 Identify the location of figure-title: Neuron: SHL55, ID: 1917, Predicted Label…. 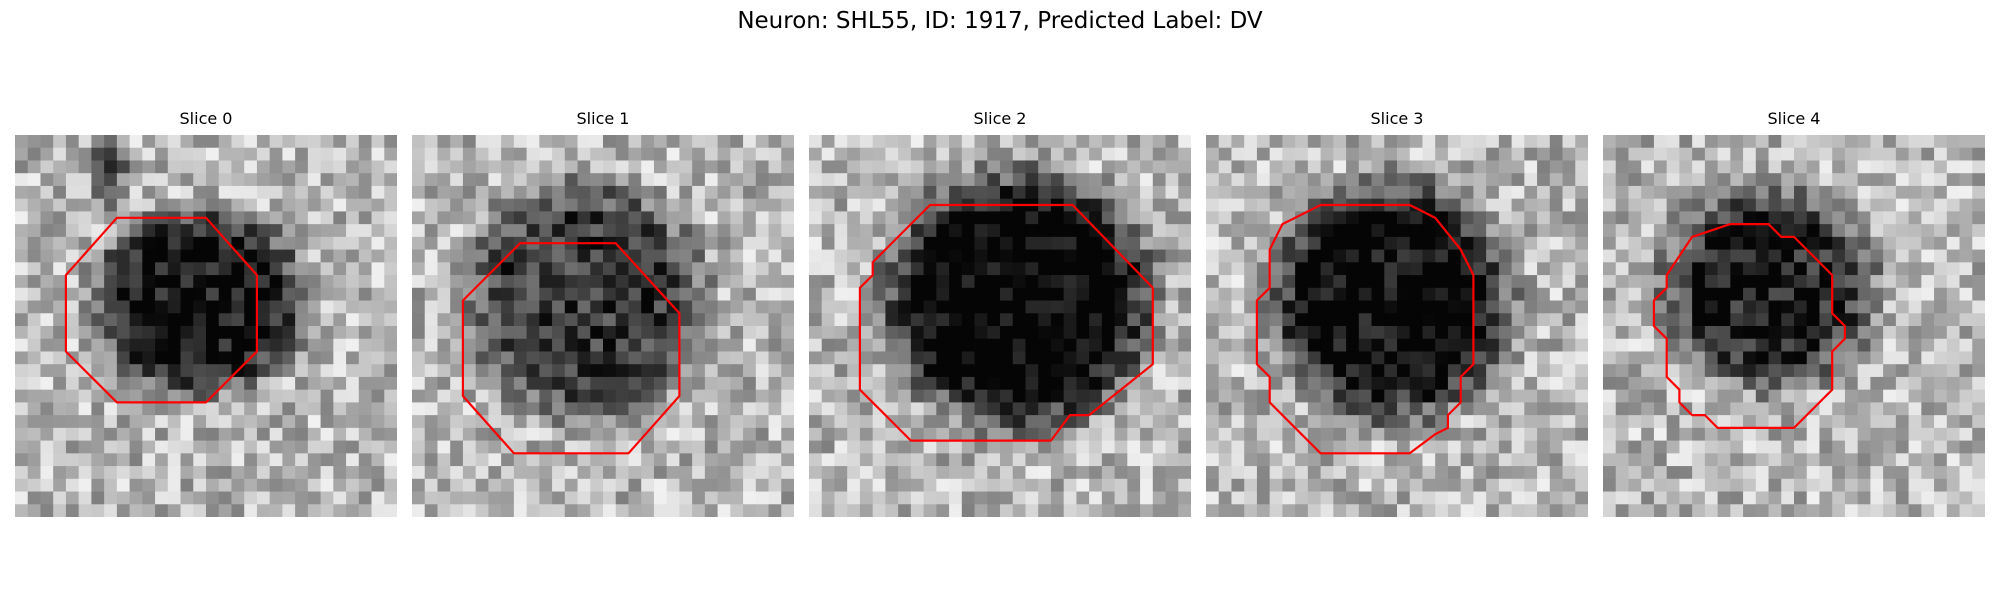
(1000, 21).